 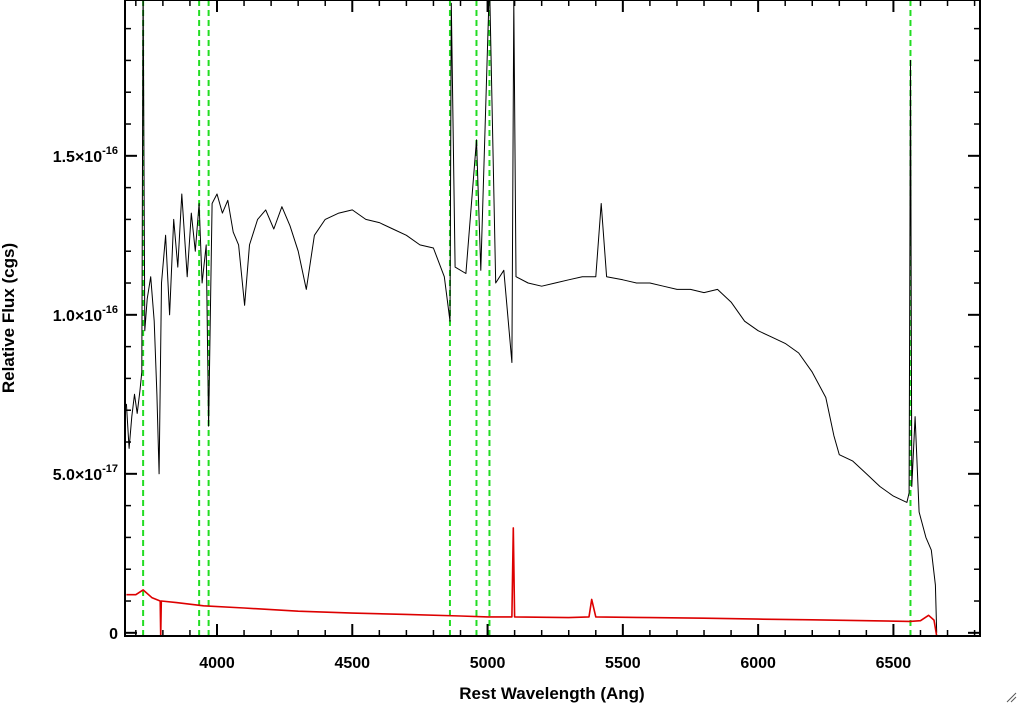 I want to click on y-tick-label: 1.5×10⁻¹⁶, so click(x=85, y=155).